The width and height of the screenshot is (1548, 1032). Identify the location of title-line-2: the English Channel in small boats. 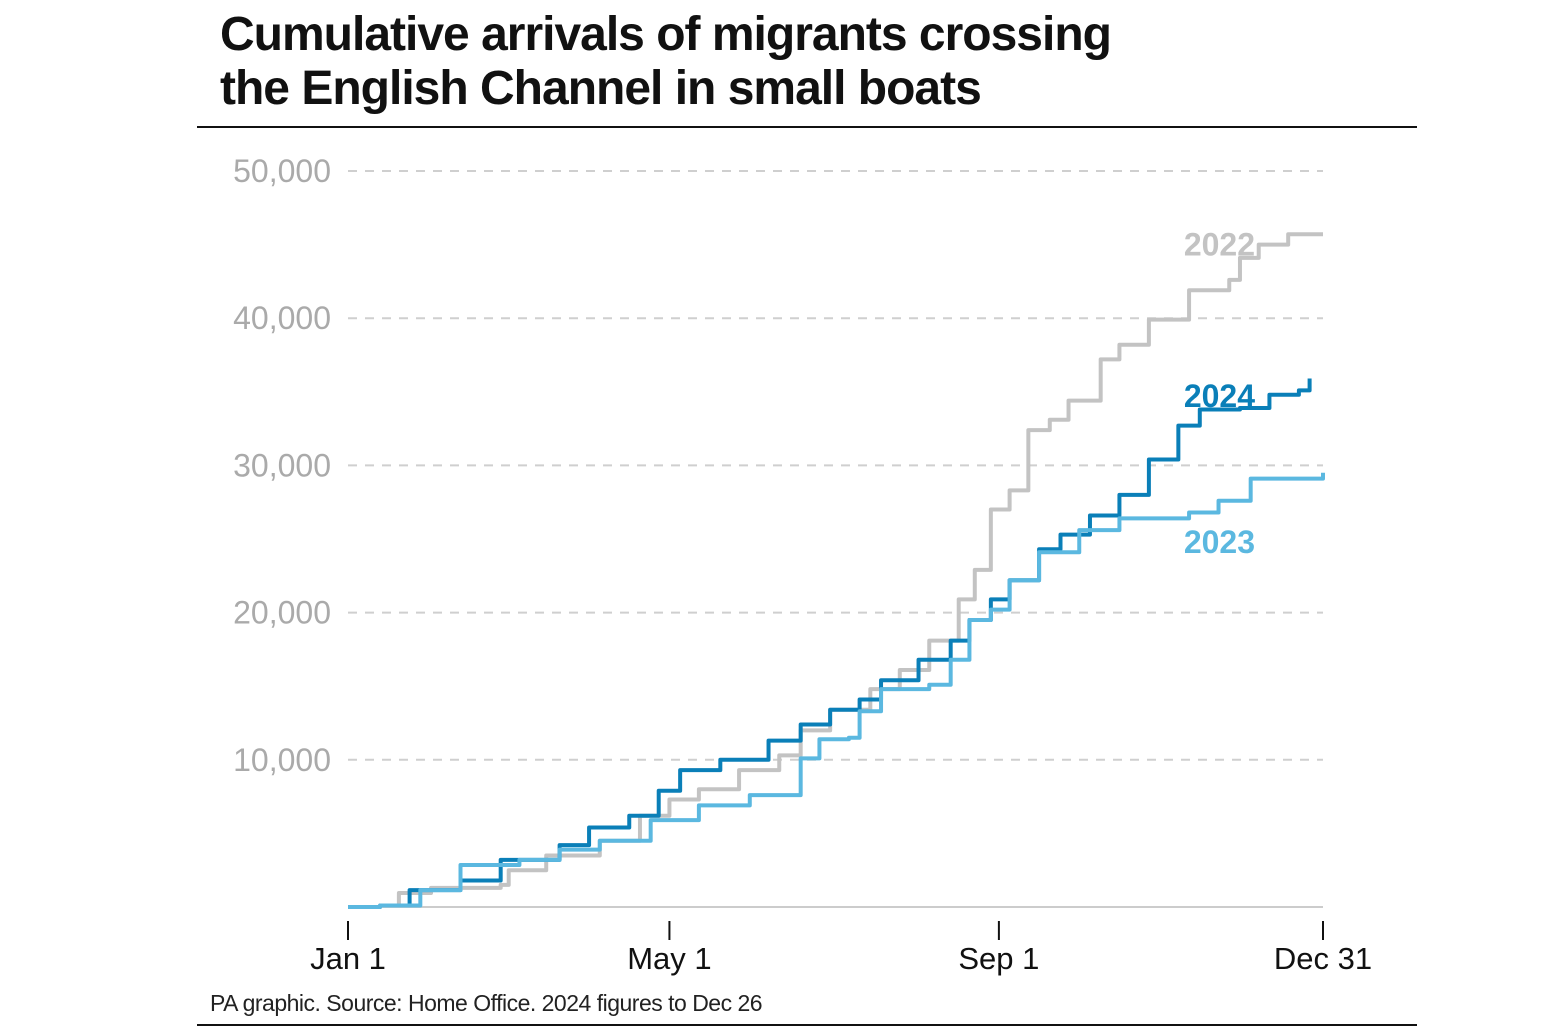
(601, 88).